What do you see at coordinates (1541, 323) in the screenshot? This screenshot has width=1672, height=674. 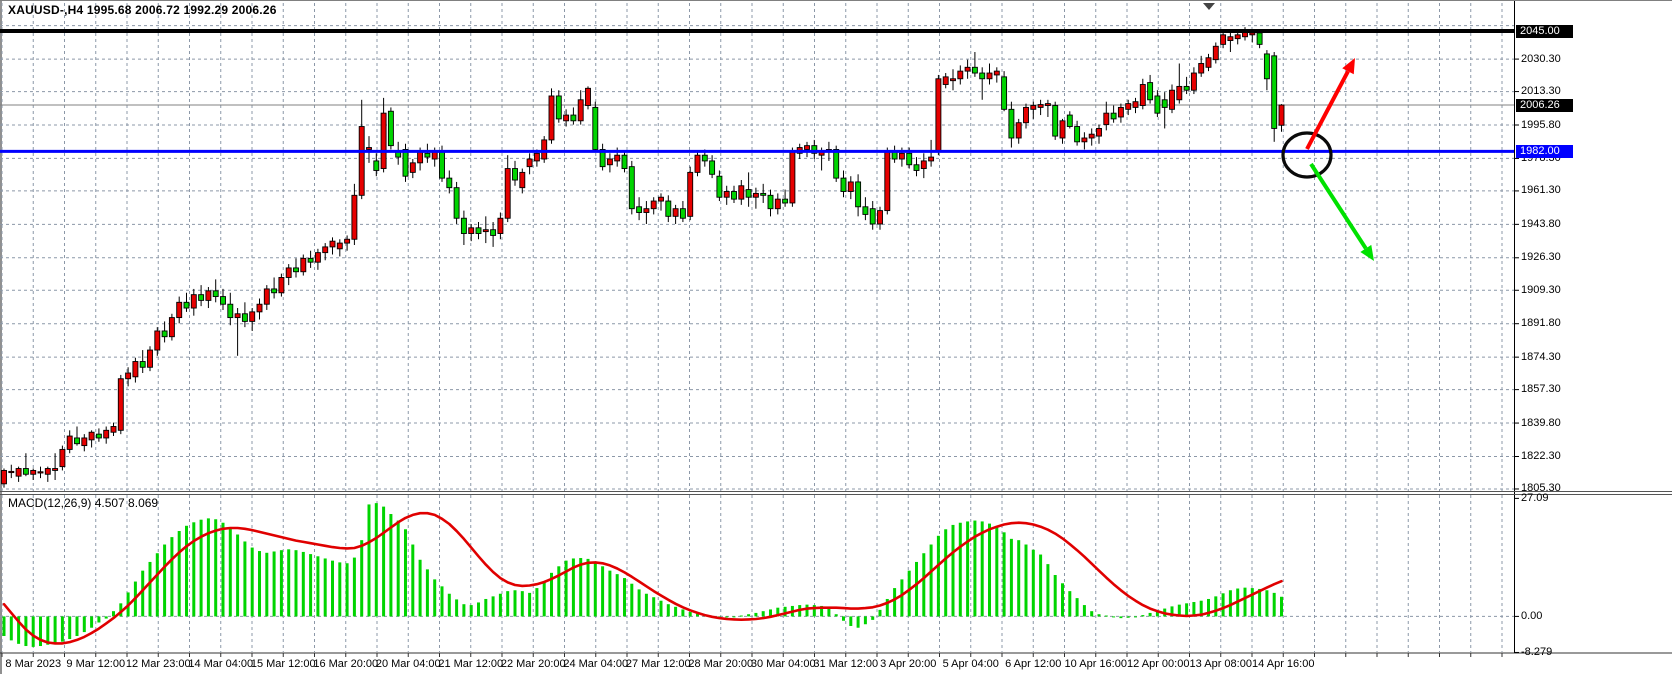 I see `price-axis-label: 1891.80` at bounding box center [1541, 323].